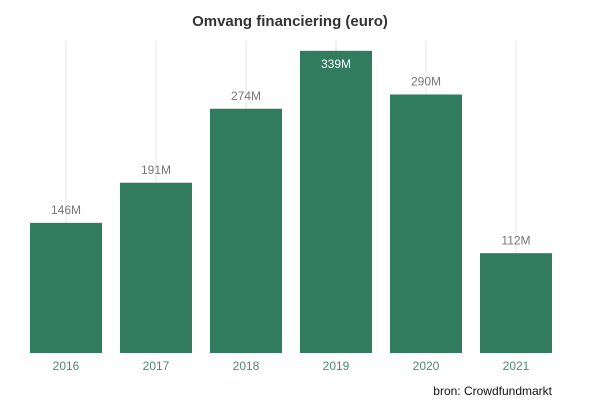 The height and width of the screenshot is (402, 600). What do you see at coordinates (426, 366) in the screenshot?
I see `x-tick-label: 2020` at bounding box center [426, 366].